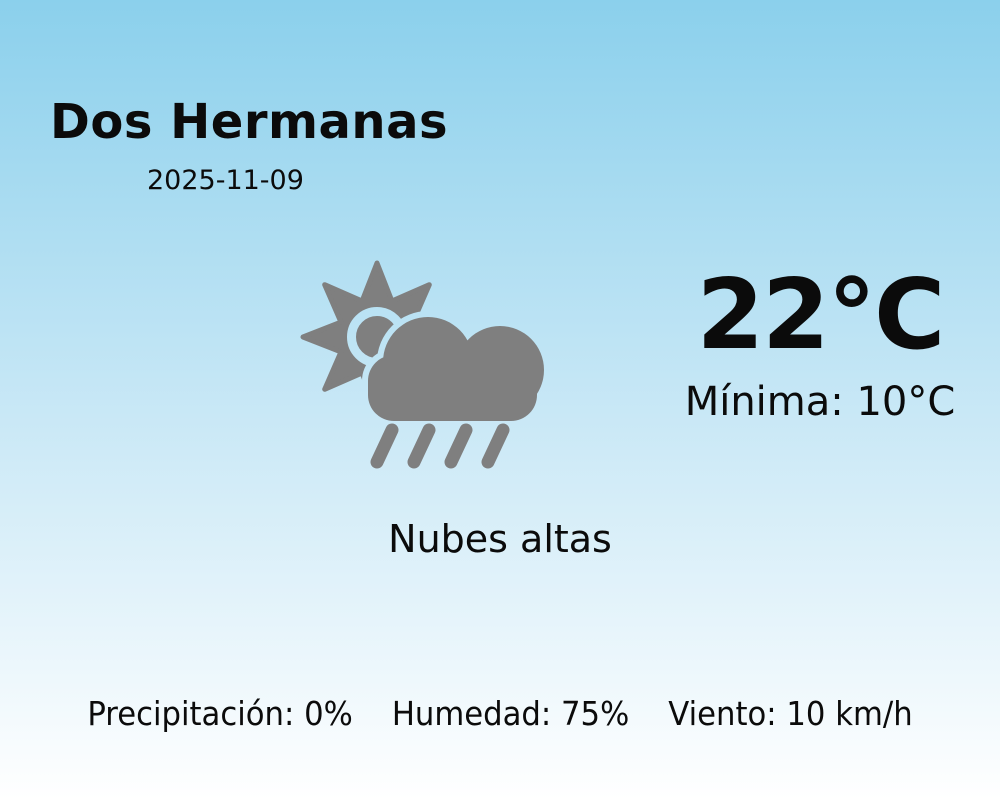 This screenshot has width=1000, height=800. I want to click on rain-drops, so click(440, 446).